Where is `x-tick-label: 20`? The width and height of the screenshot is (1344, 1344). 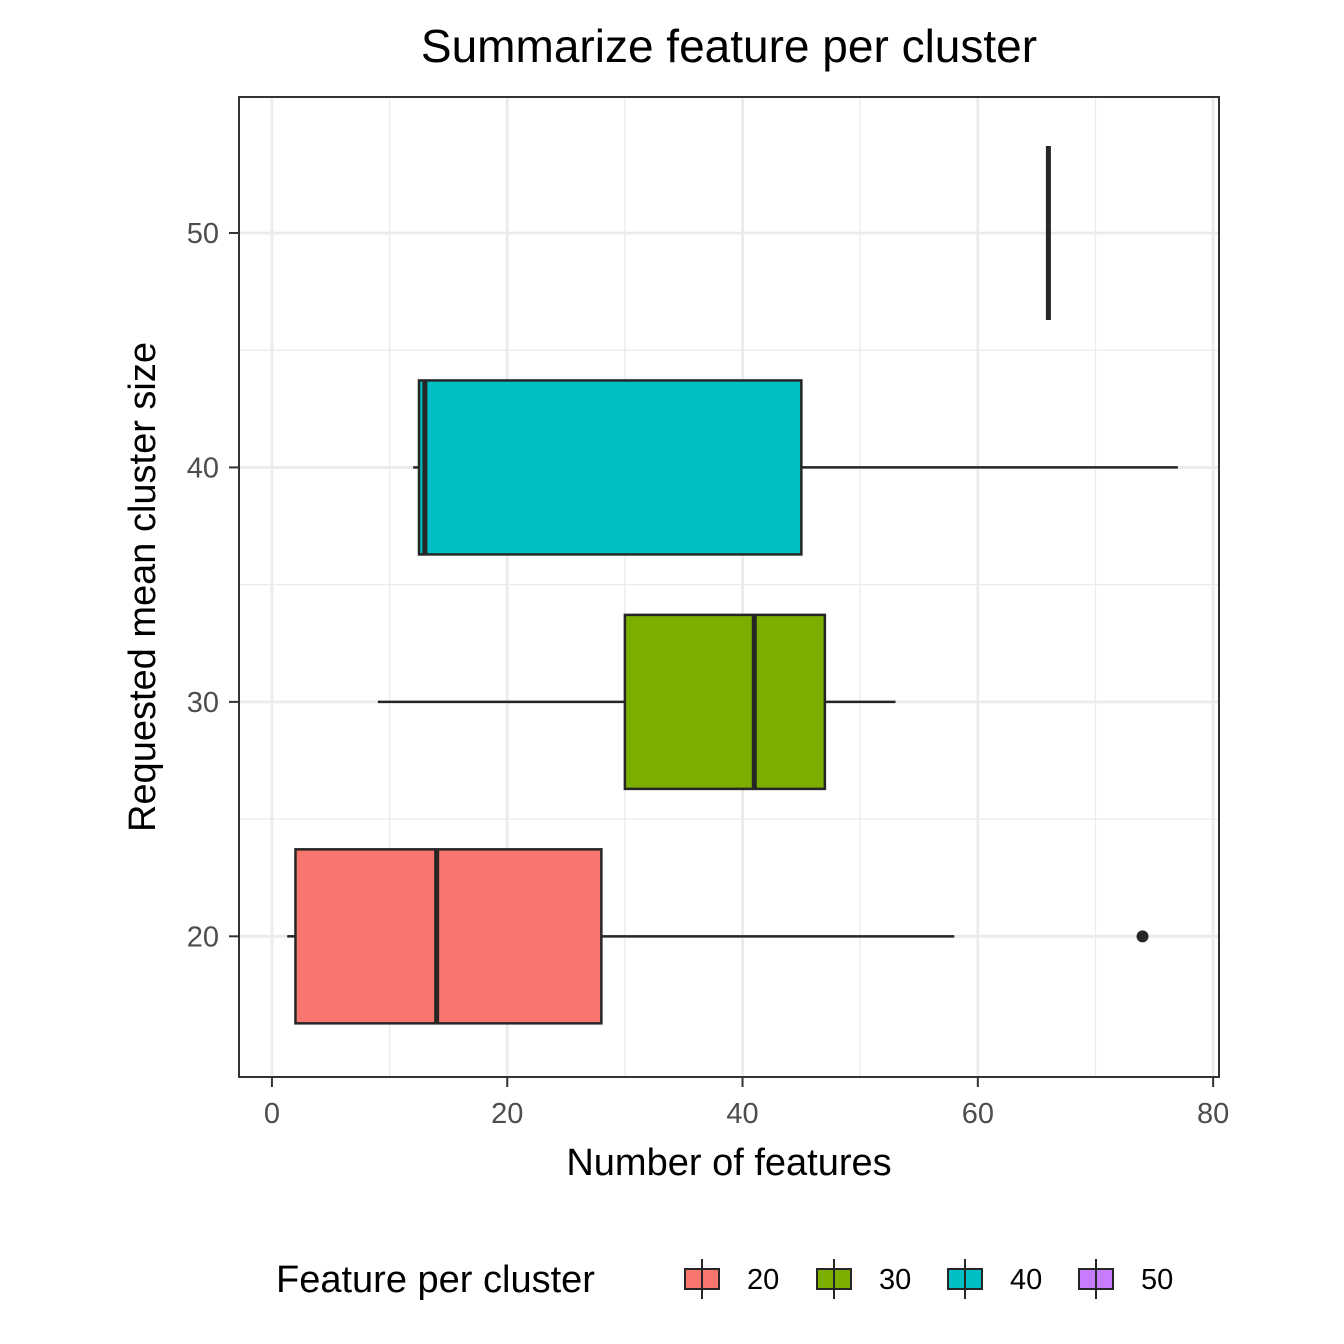 x-tick-label: 20 is located at coordinates (507, 1114).